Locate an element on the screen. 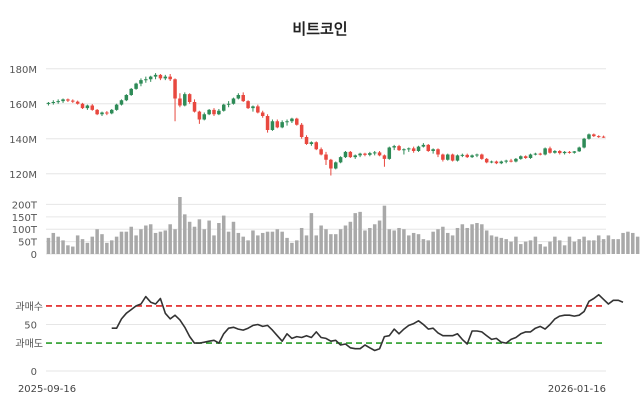 The width and height of the screenshot is (640, 414). rsi-tick-label: 50 is located at coordinates (30, 326).